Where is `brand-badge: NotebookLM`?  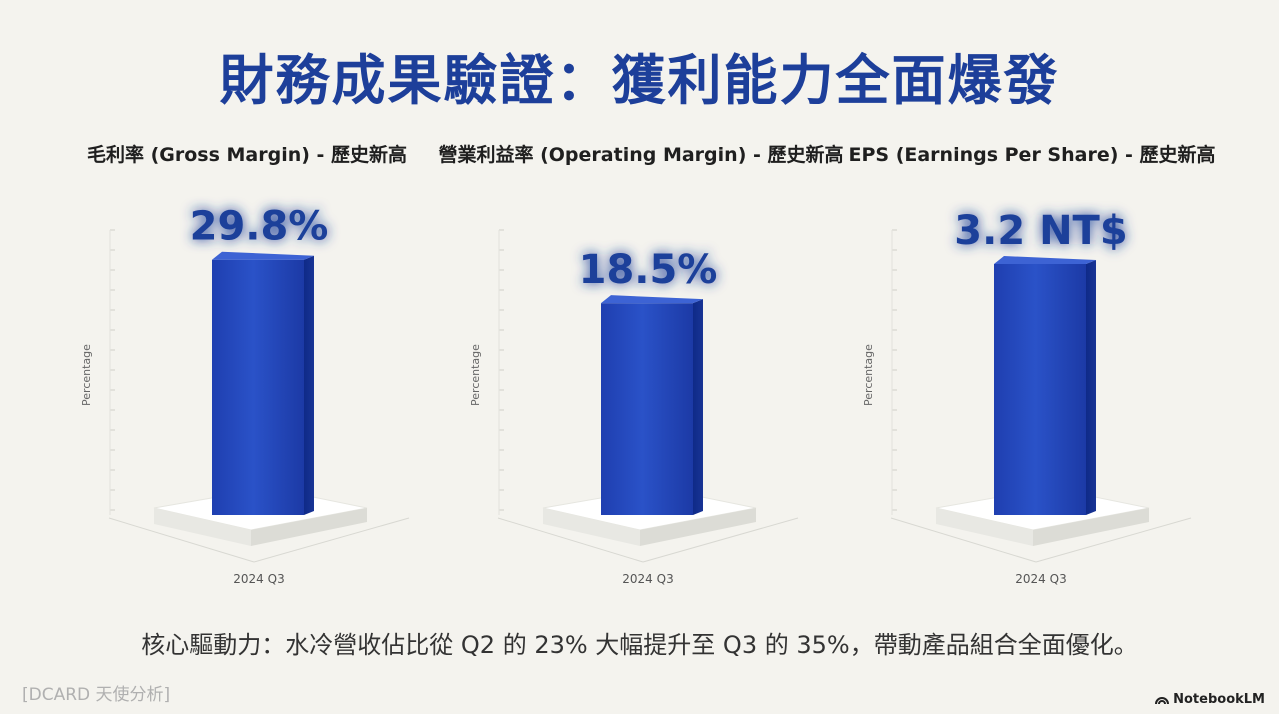
brand-badge: NotebookLM is located at coordinates (1210, 699).